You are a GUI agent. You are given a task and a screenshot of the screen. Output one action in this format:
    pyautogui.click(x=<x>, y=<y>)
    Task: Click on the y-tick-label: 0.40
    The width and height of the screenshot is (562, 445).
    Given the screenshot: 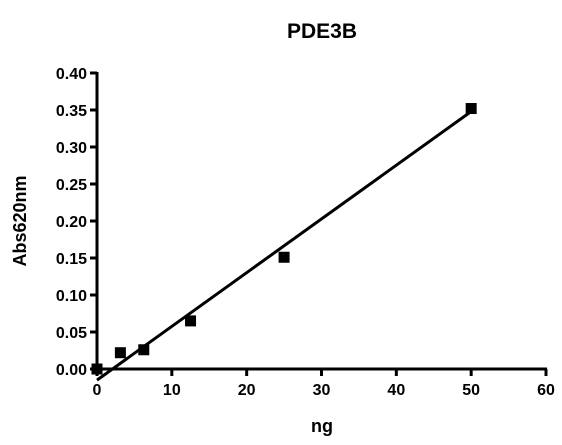 What is the action you would take?
    pyautogui.click(x=71, y=74)
    